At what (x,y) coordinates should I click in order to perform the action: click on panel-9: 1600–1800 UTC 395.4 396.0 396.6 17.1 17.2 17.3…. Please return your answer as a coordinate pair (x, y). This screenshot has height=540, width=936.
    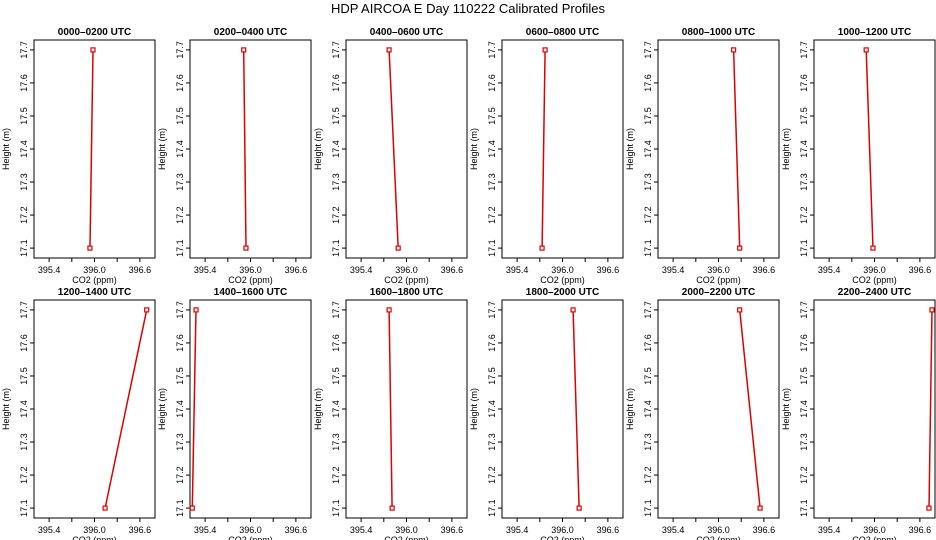
    Looking at the image, I should click on (390, 413).